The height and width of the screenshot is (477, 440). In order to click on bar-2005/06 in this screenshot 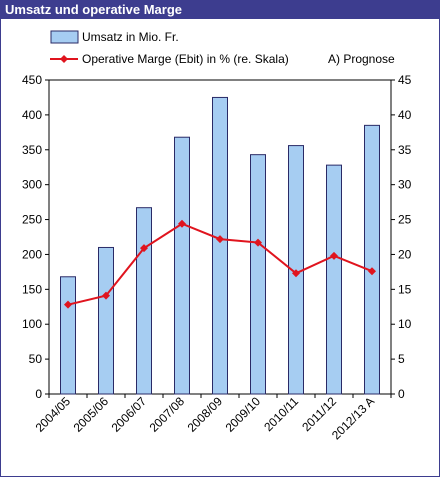, I will do `click(106, 320)`.